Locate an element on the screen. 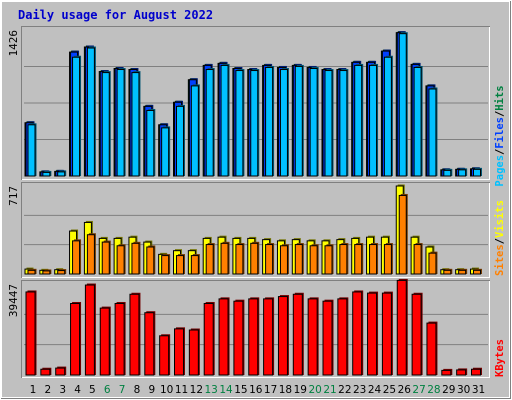 The height and width of the screenshot is (400, 512). legend-hits: Hits is located at coordinates (500, 97).